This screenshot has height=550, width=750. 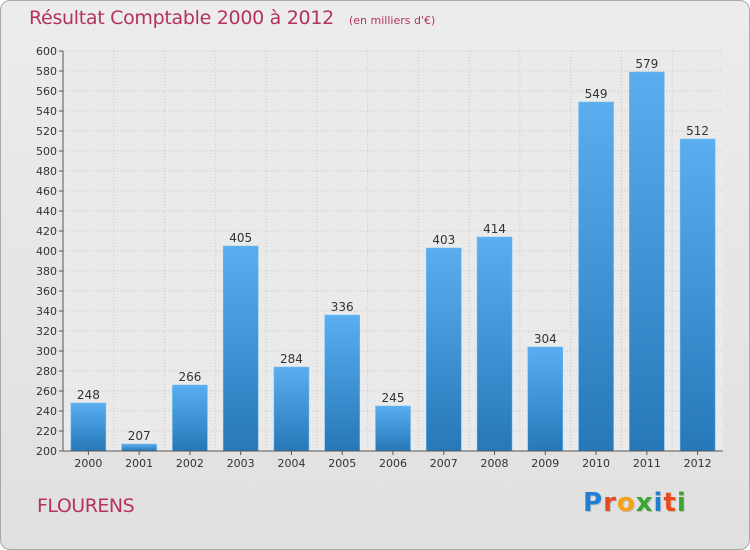 What do you see at coordinates (626, 503) in the screenshot?
I see `logo-letter: o` at bounding box center [626, 503].